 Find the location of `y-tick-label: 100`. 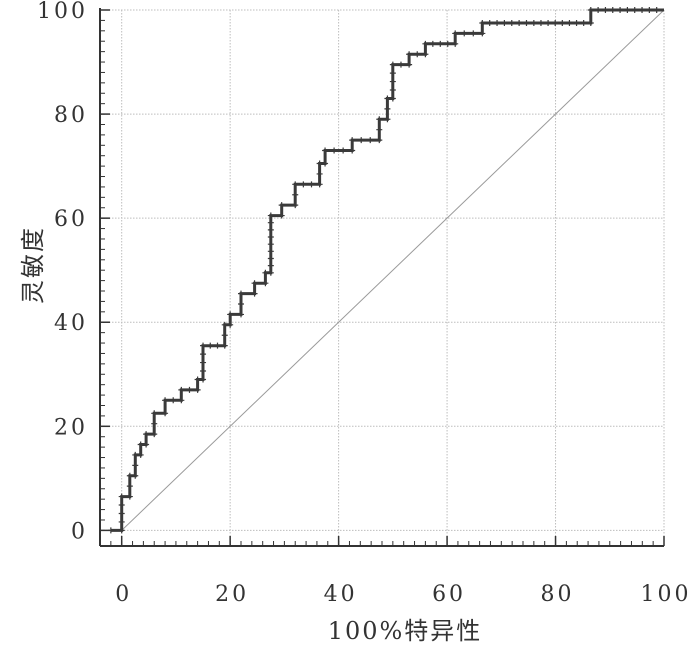

y-tick-label: 100 is located at coordinates (62, 12).